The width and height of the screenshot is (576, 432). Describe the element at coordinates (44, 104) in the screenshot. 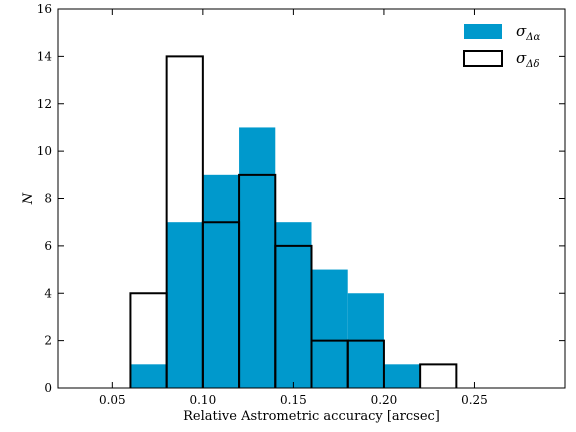

I see `y-tick-label: 12` at that location.